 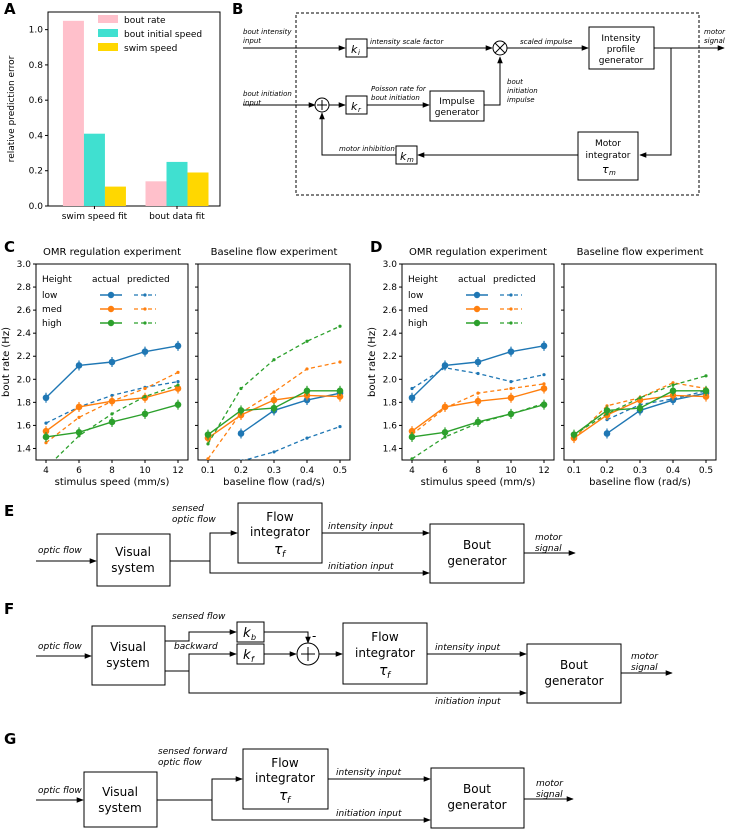 What do you see at coordinates (361, 527) in the screenshot?
I see `e-intensity-input-label: intensity input` at bounding box center [361, 527].